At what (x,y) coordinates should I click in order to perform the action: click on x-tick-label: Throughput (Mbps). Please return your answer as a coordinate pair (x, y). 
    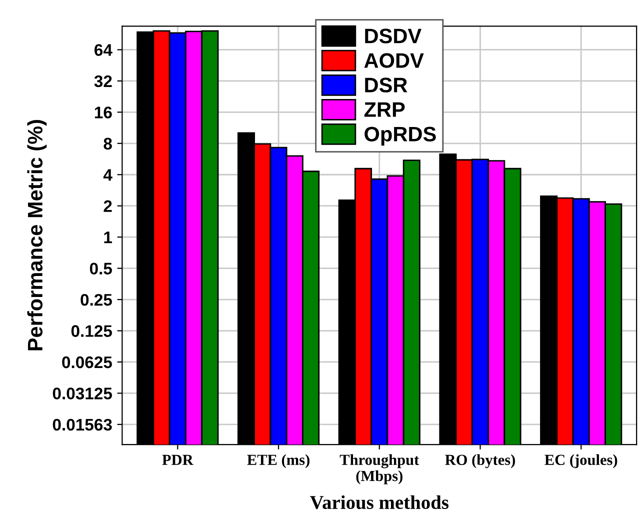
    Looking at the image, I should click on (380, 469).